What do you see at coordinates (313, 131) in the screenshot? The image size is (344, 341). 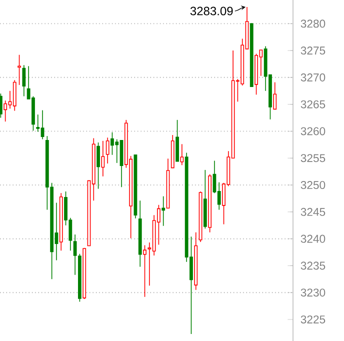 I see `y-tick-label: 3260` at bounding box center [313, 131].